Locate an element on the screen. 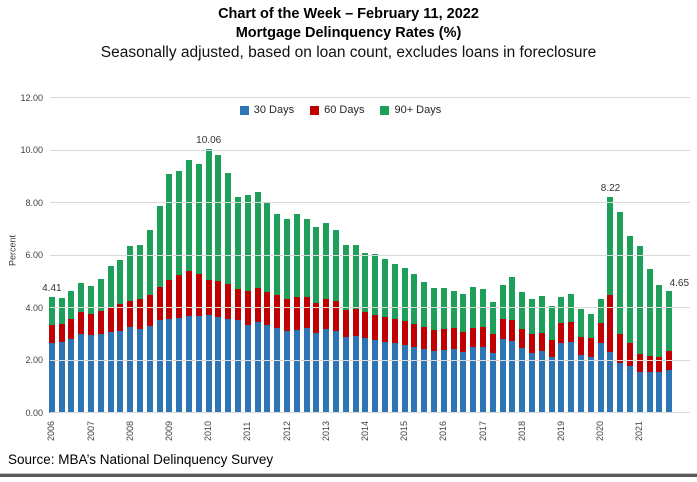  y-tick-label: 10.00 is located at coordinates (31, 150).